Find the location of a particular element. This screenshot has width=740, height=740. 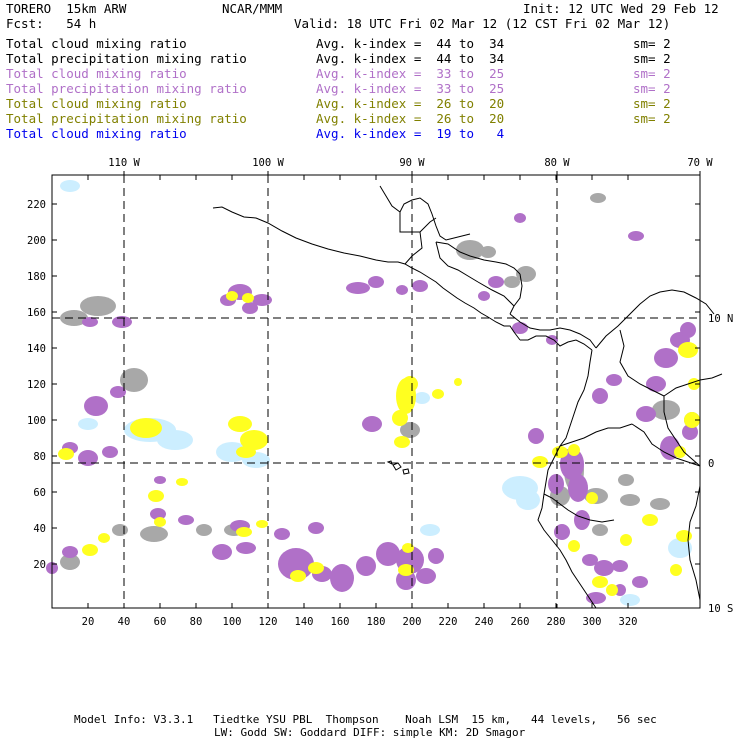

x-tick-label: 40 is located at coordinates (124, 622).